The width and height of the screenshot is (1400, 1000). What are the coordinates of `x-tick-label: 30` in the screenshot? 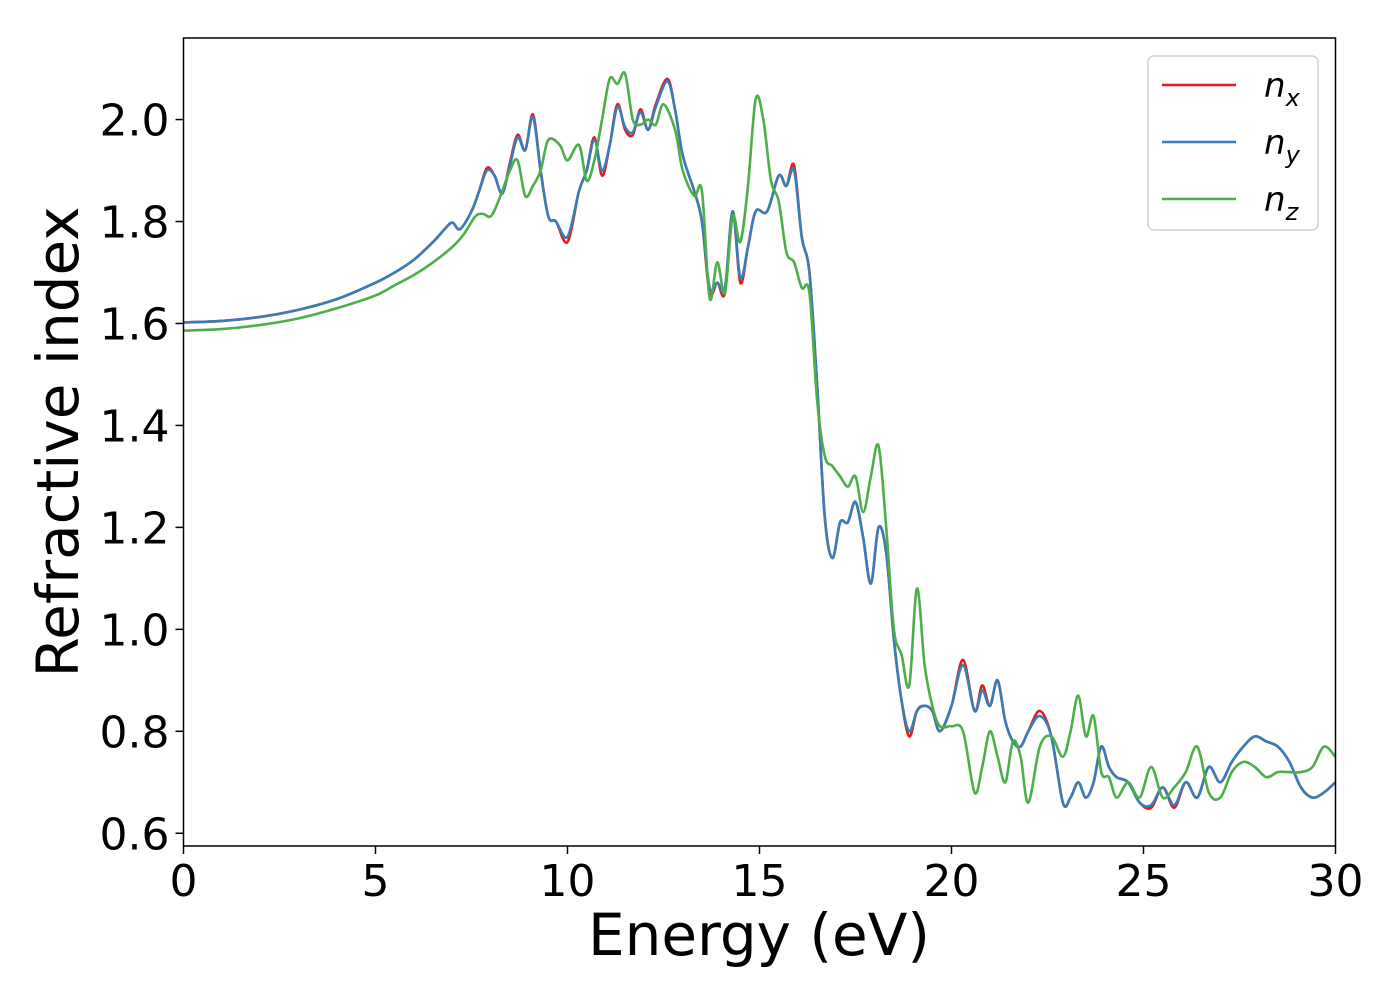 It's located at (1336, 881).